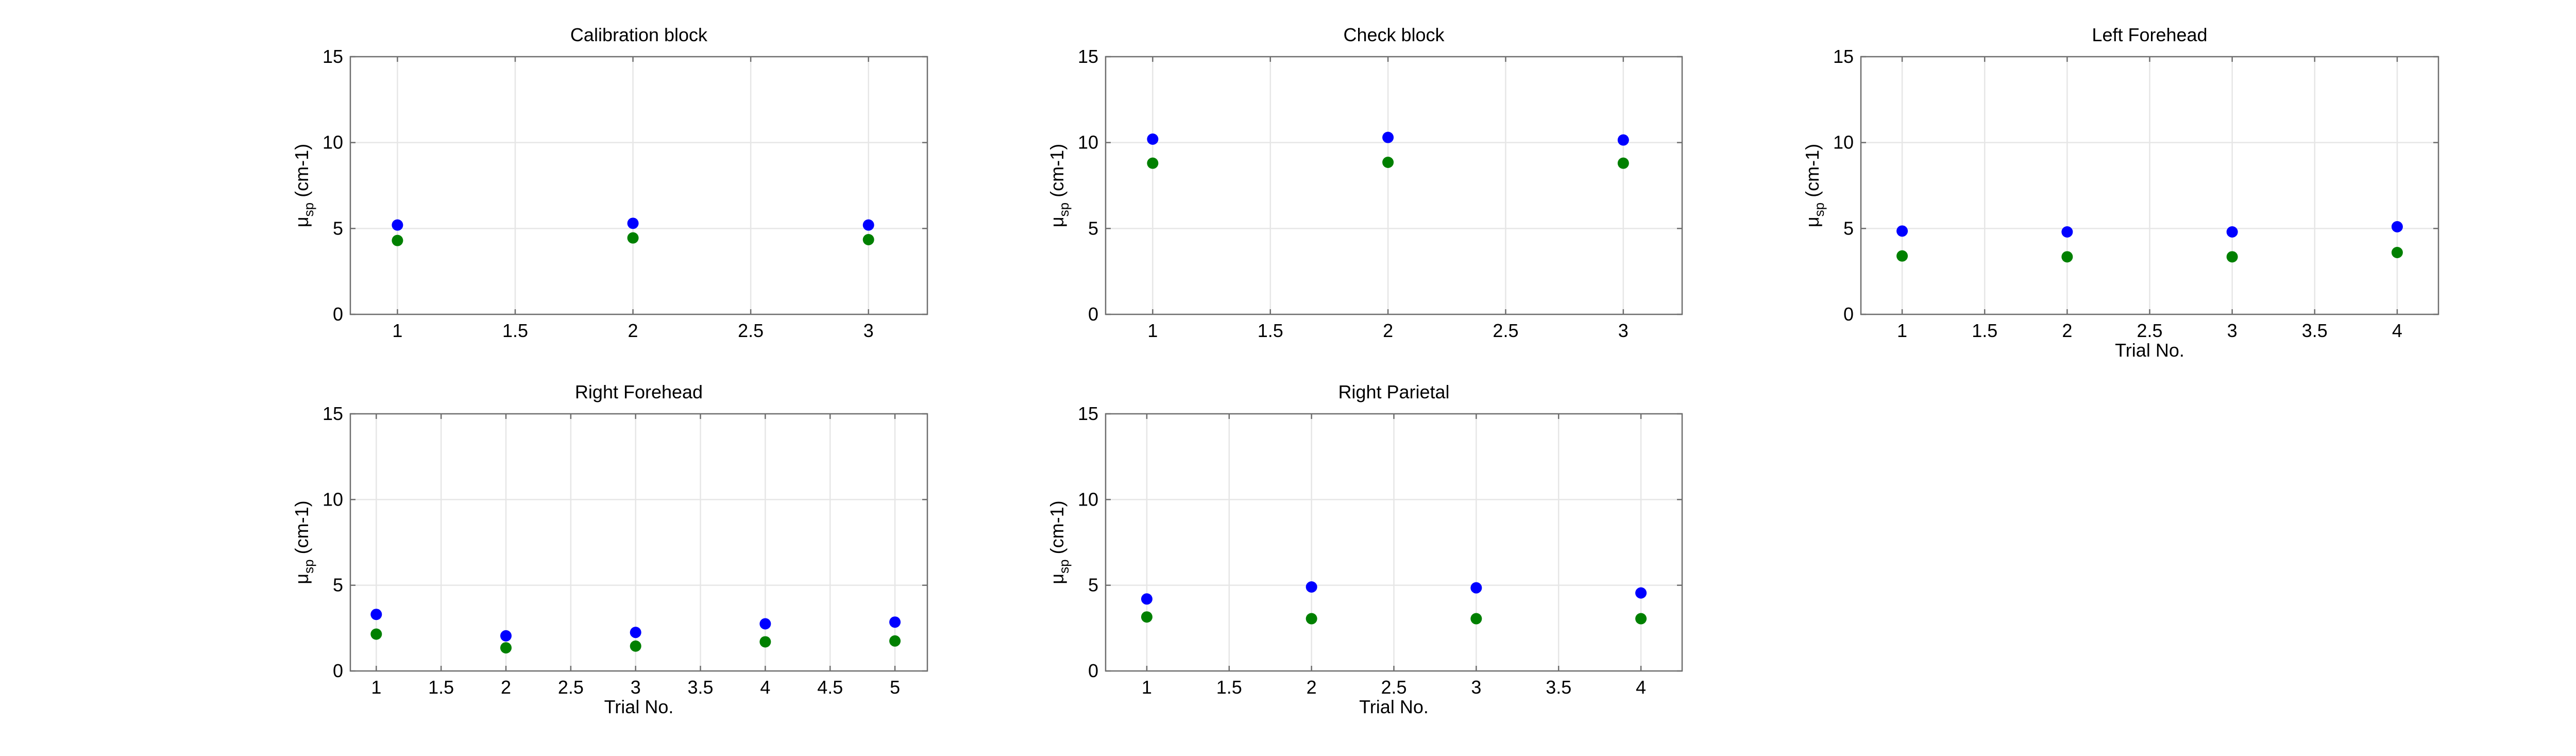 This screenshot has height=756, width=2576. I want to click on panel-title: Check block, so click(1394, 34).